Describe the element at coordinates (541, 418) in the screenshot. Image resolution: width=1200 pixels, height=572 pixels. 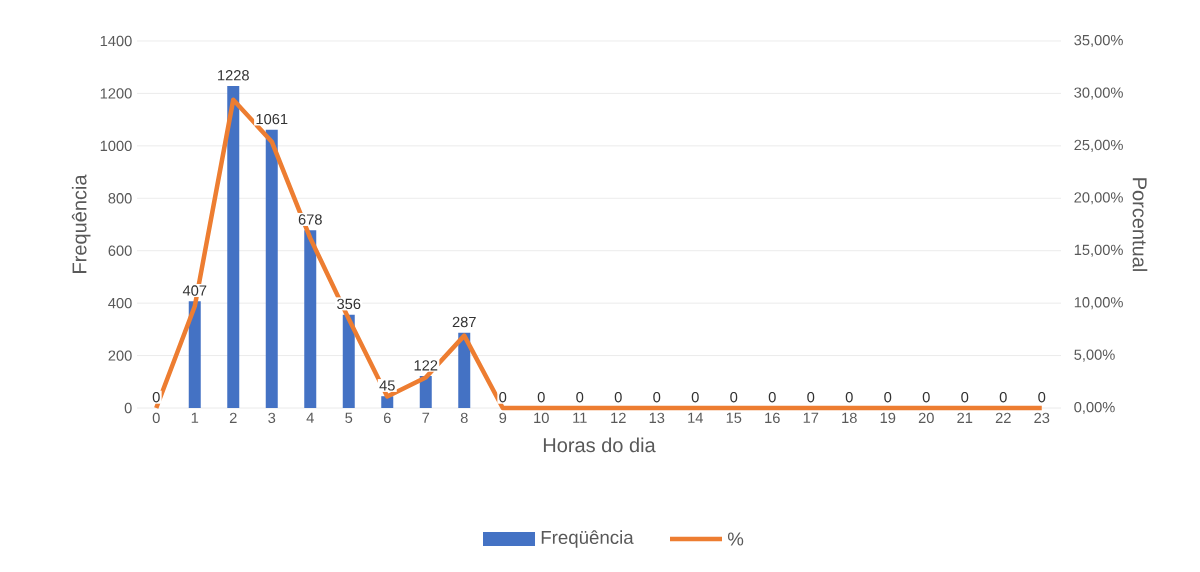
I see `x-tick-label: 10` at that location.